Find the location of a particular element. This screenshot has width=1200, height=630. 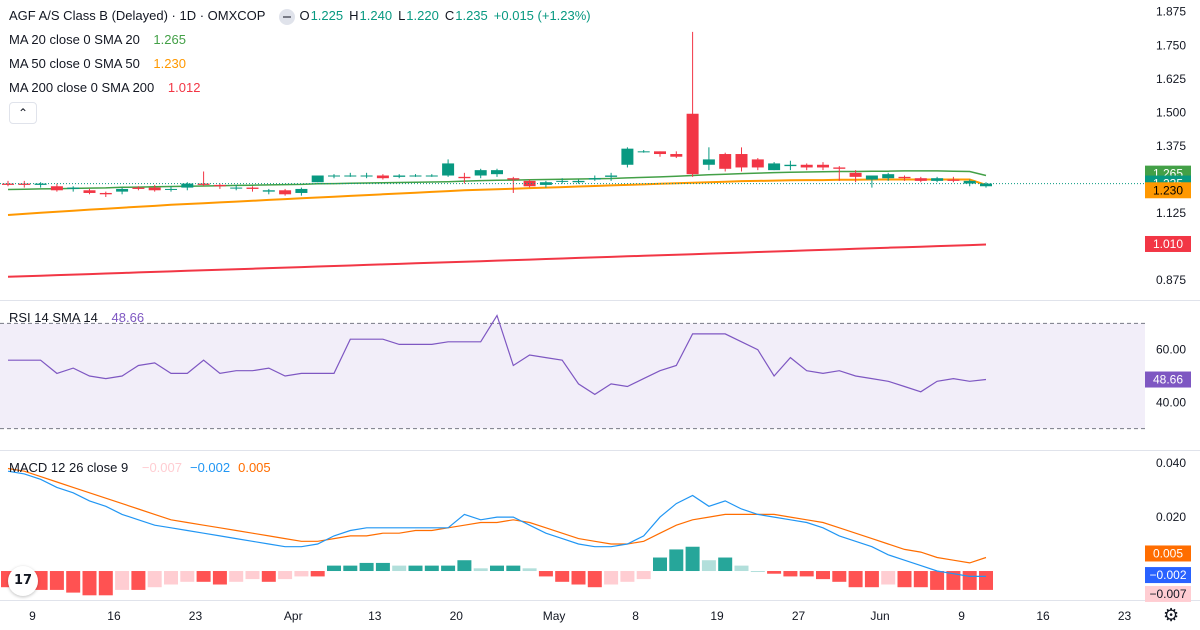

more-options-icon is located at coordinates (287, 16).